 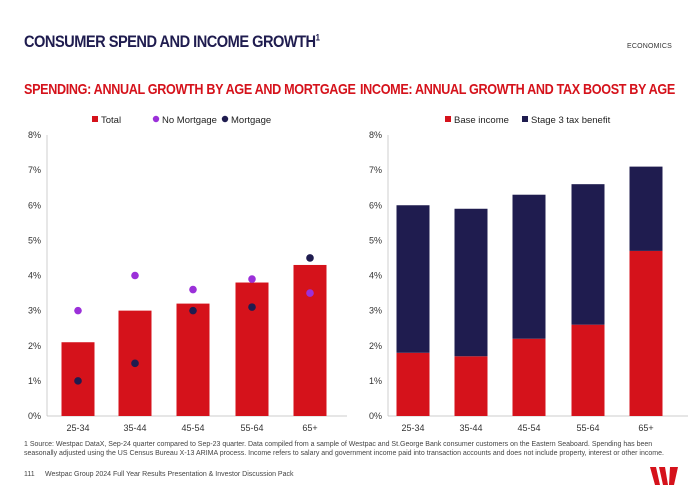 What do you see at coordinates (111, 120) in the screenshot?
I see `legend-label: Total` at bounding box center [111, 120].